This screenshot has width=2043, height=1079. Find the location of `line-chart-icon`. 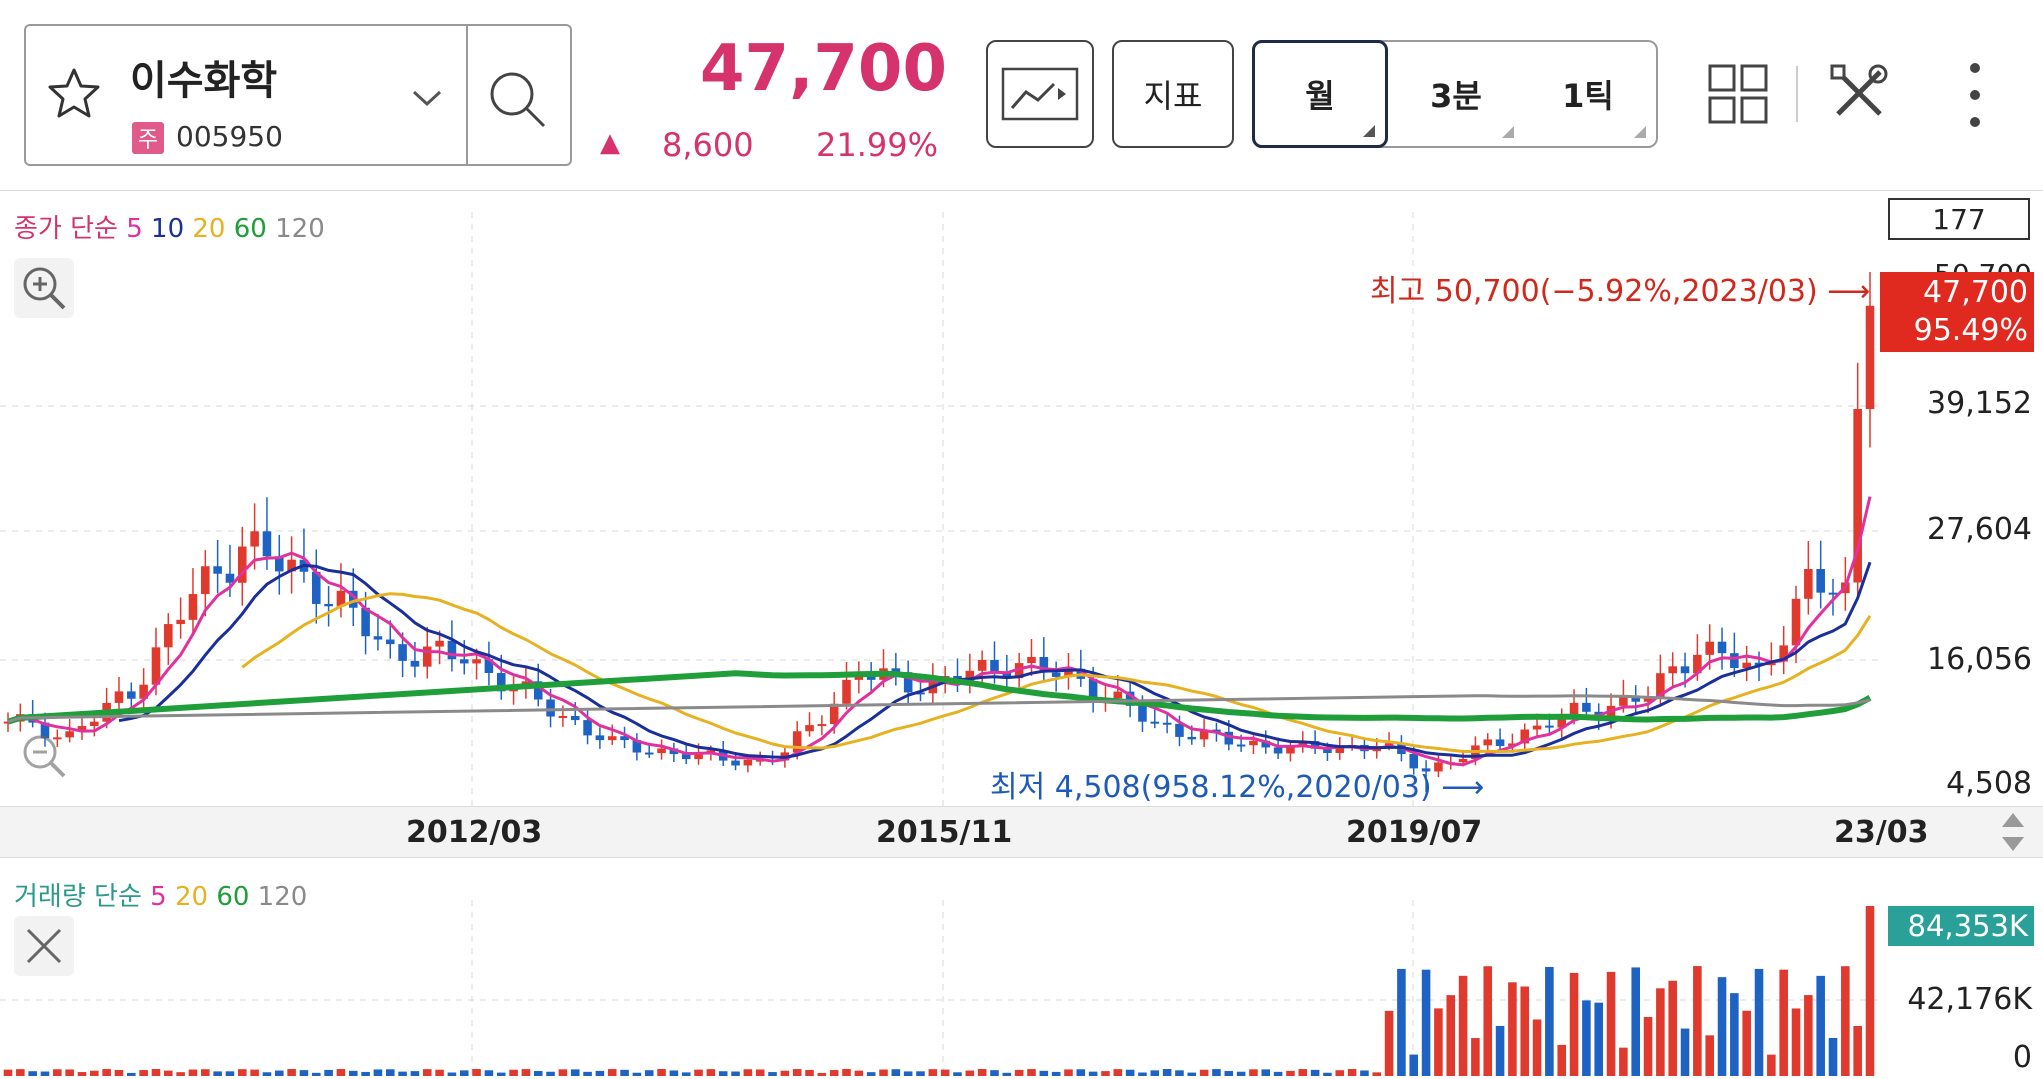

line-chart-icon is located at coordinates (1040, 94).